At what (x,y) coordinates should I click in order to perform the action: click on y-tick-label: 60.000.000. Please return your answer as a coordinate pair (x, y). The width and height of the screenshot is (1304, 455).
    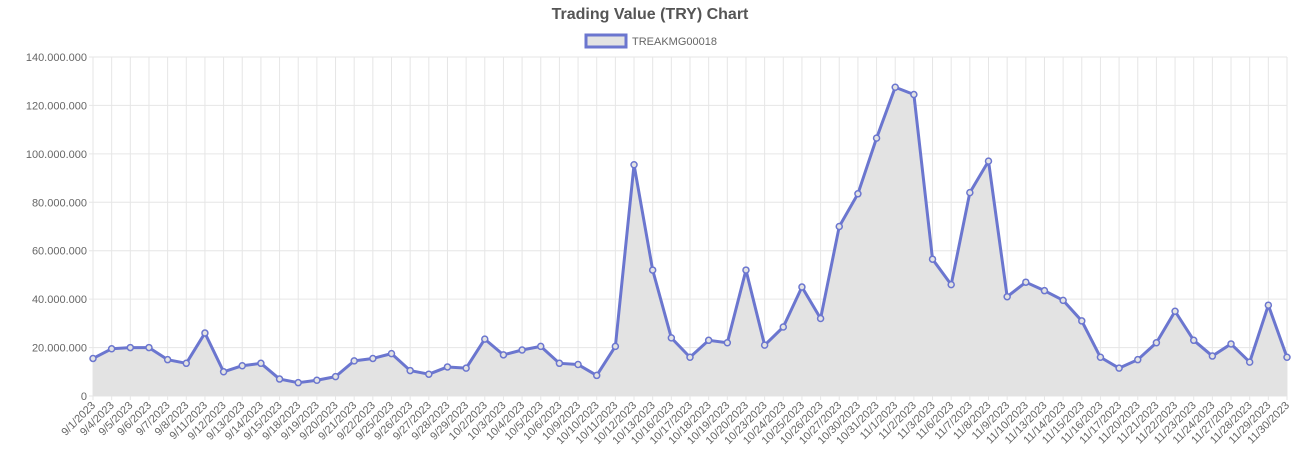
    Looking at the image, I should click on (59, 252).